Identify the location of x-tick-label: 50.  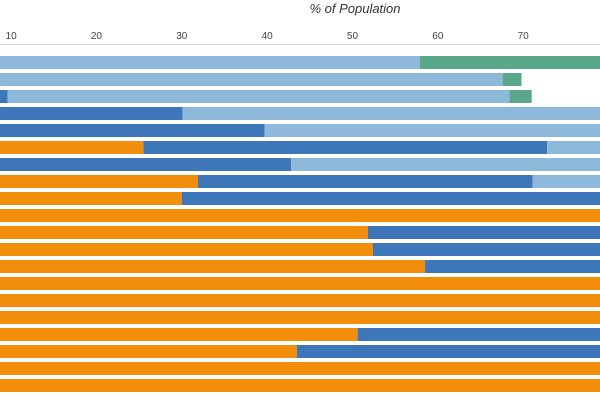
(353, 36).